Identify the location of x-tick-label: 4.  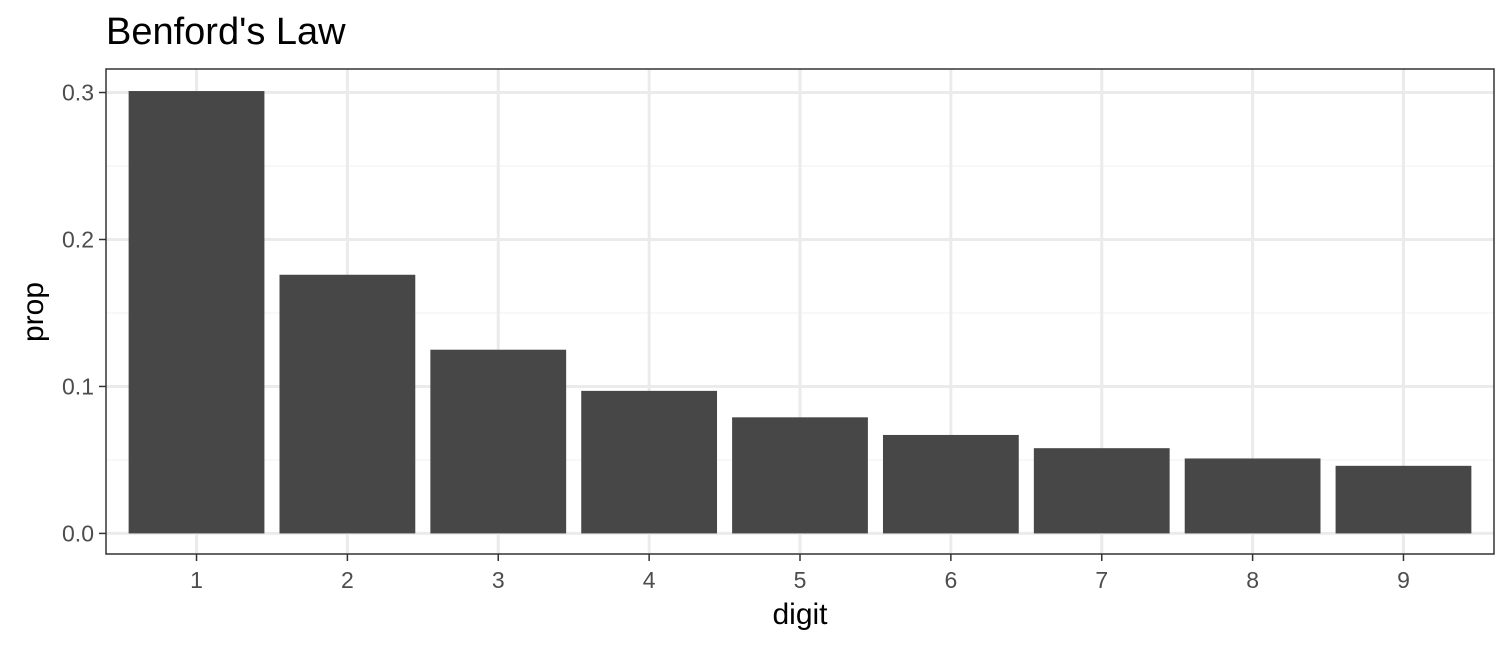
(649, 580).